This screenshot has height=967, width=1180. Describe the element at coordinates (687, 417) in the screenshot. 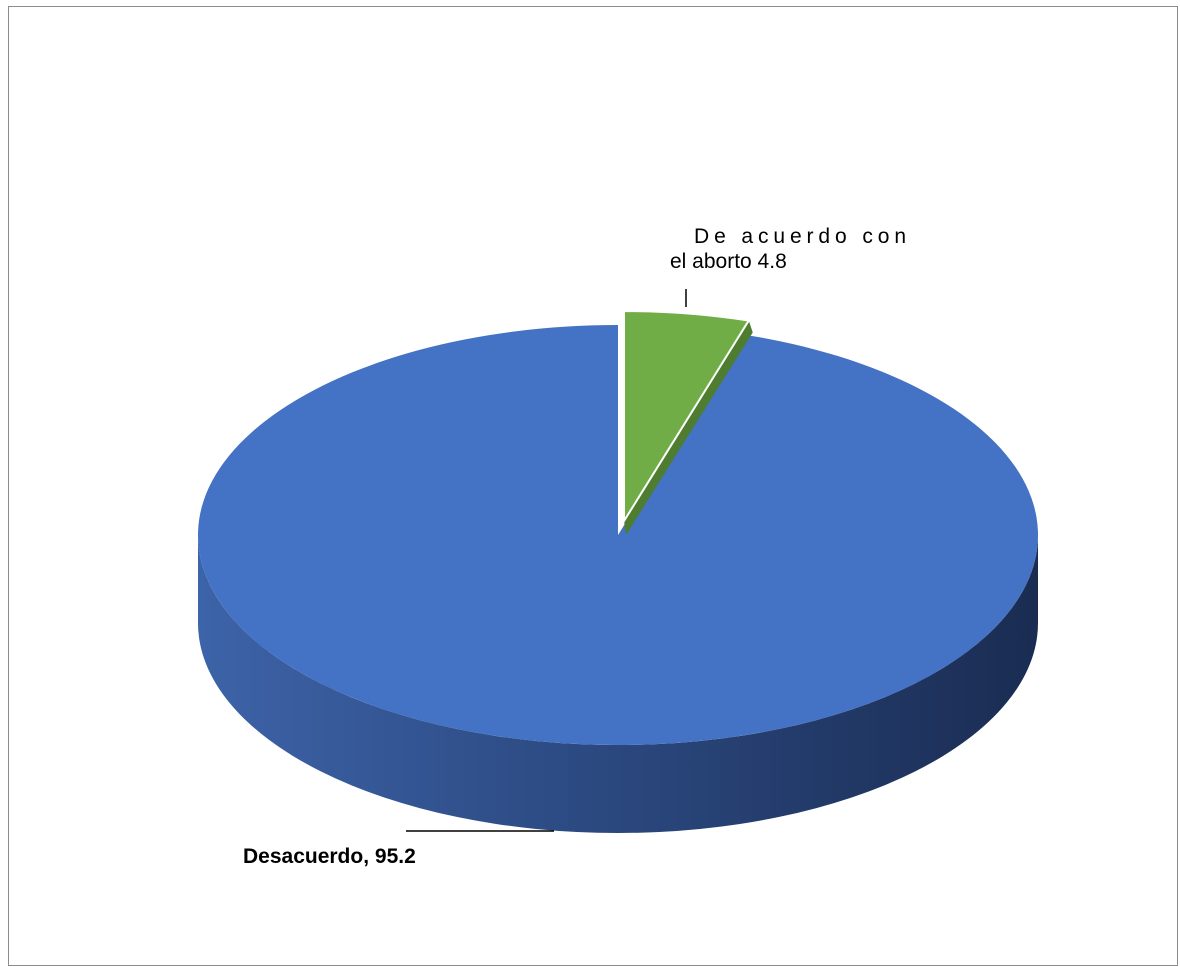

I see `slice-acuerdo` at that location.